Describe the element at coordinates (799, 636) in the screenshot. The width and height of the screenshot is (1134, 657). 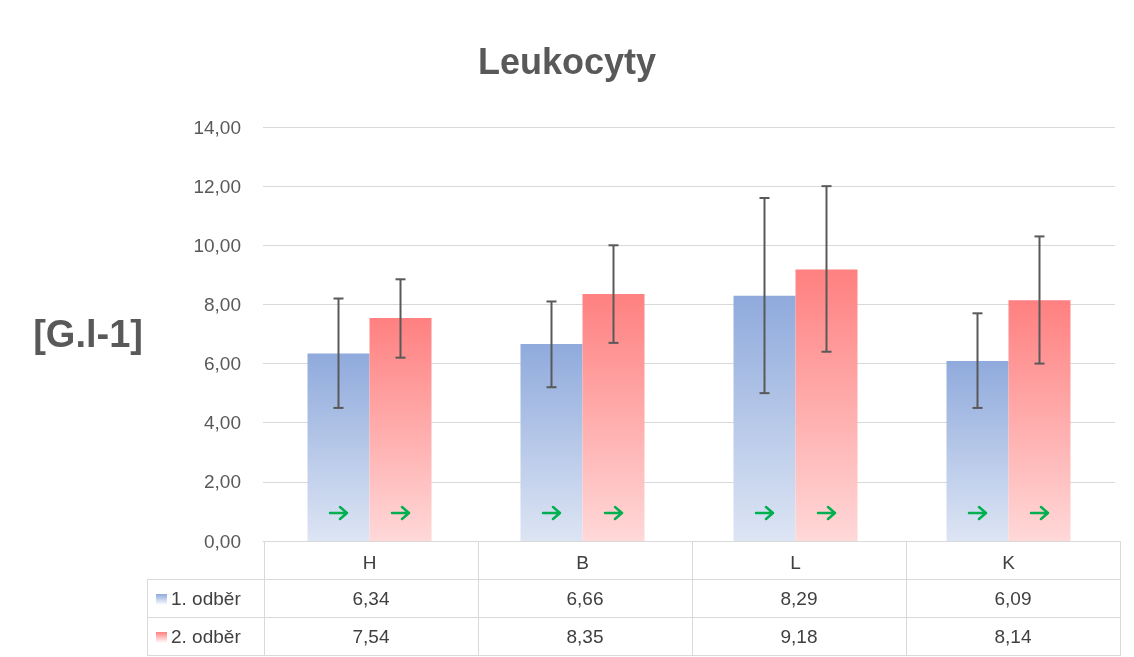
I see `data-label: 9,18` at that location.